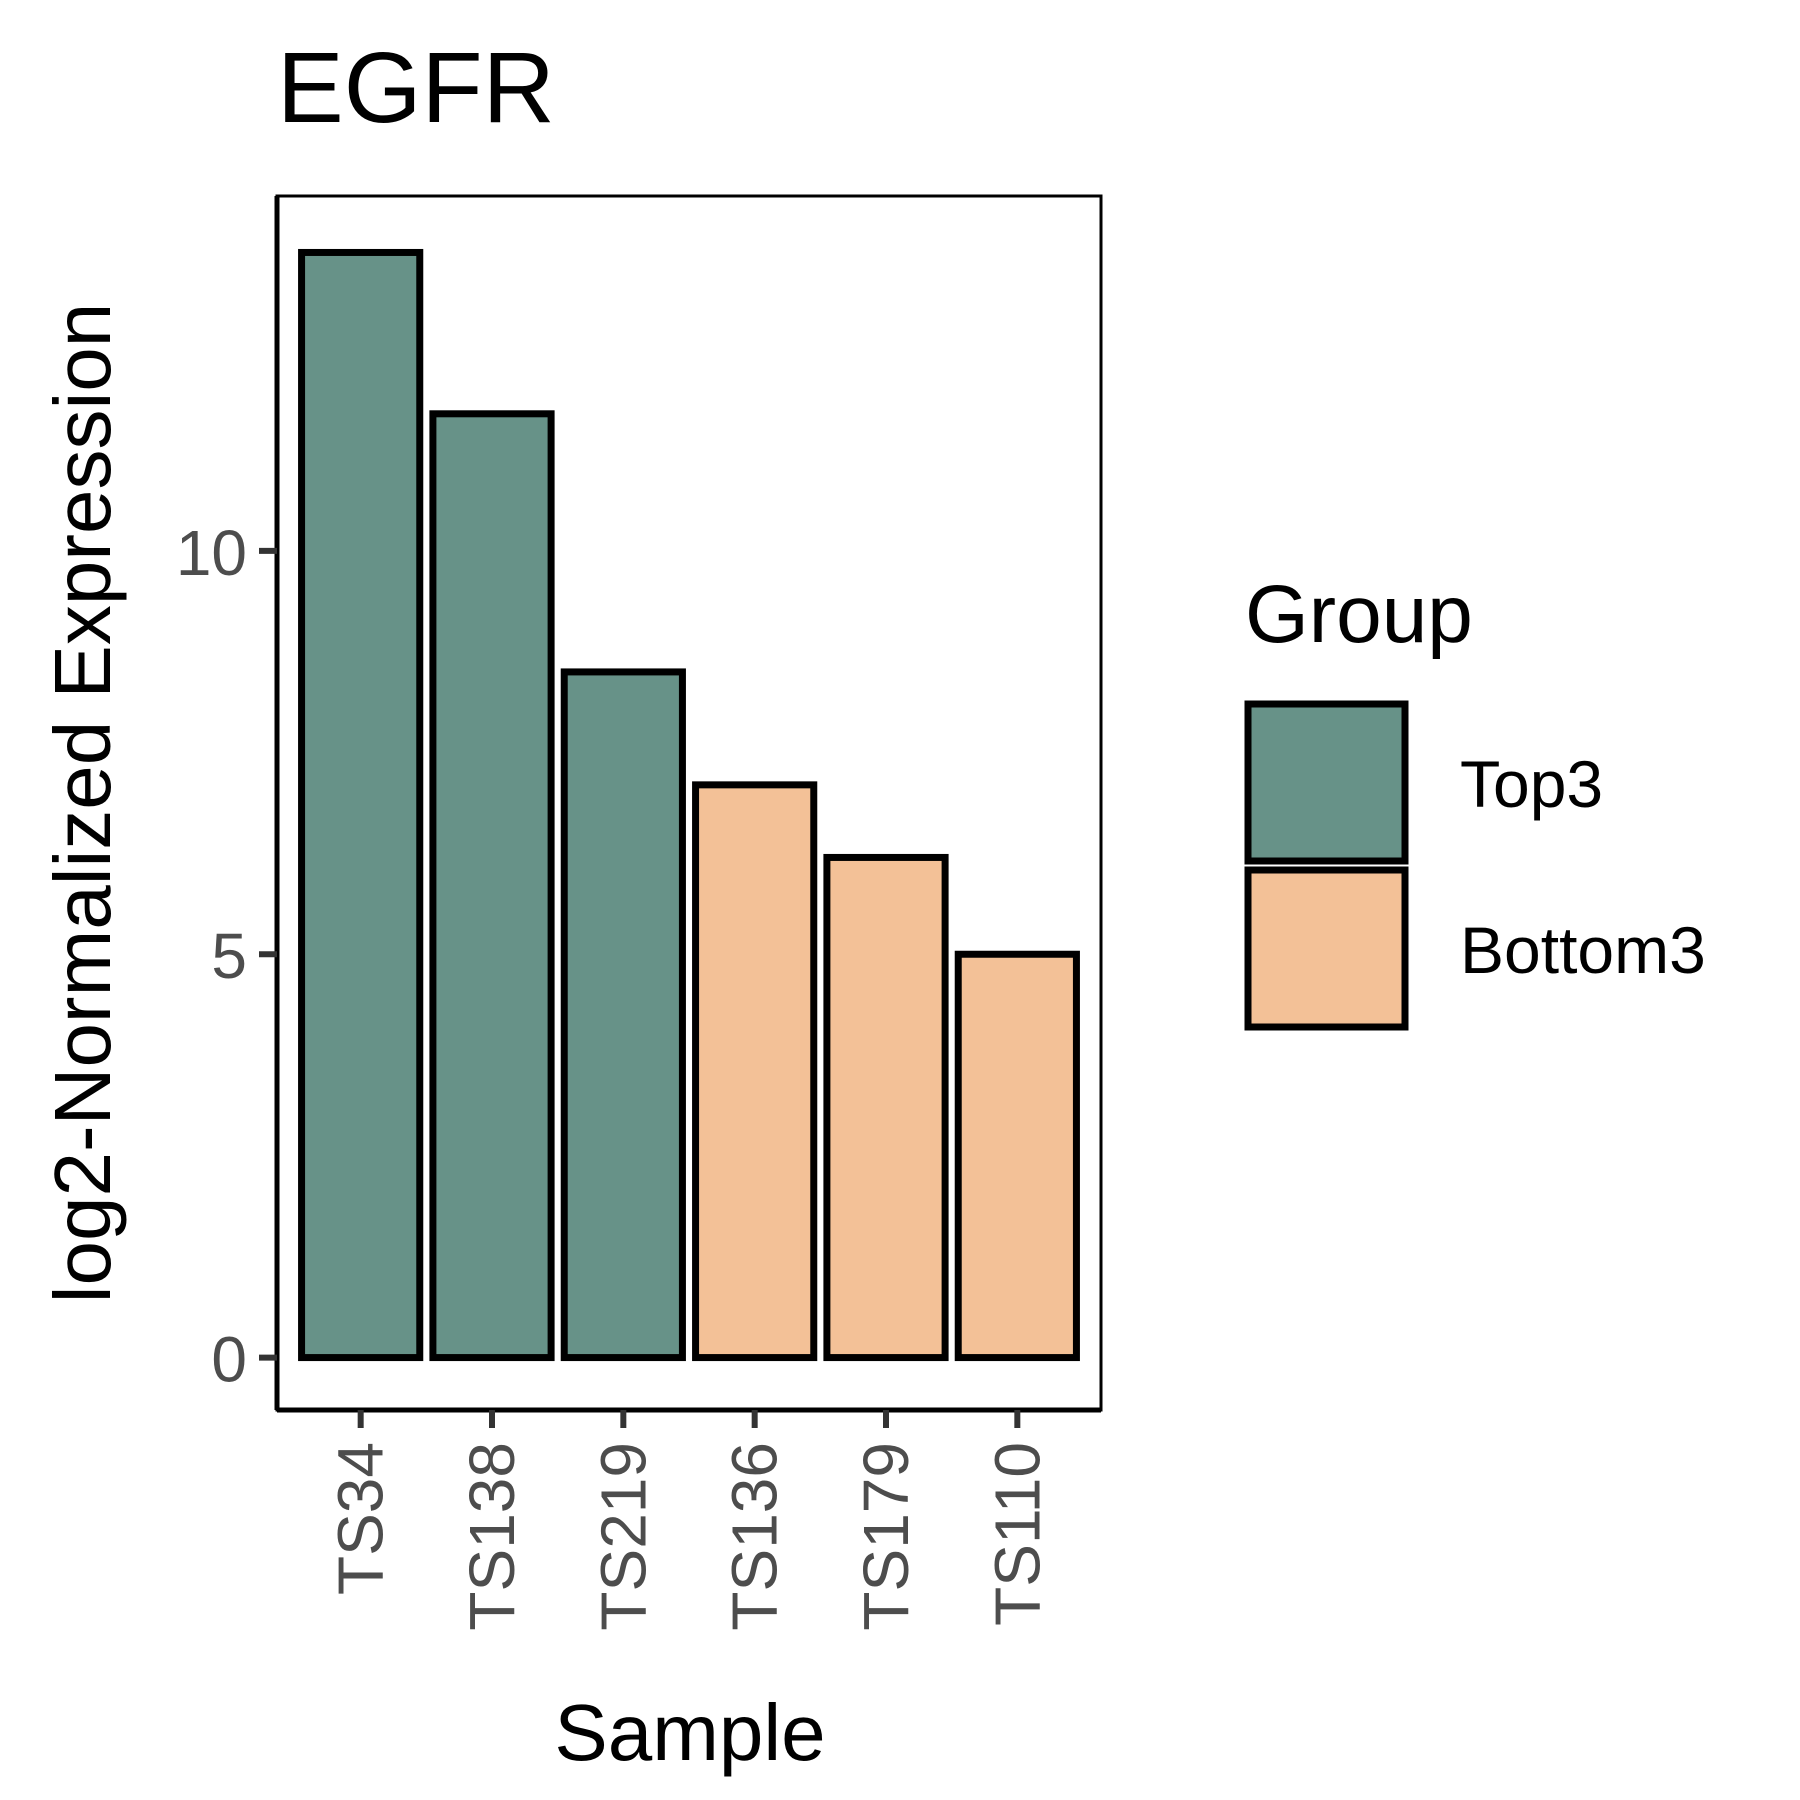 Image resolution: width=1800 pixels, height=1800 pixels. Describe the element at coordinates (623, 1536) in the screenshot. I see `x-tick-label: TS219` at that location.